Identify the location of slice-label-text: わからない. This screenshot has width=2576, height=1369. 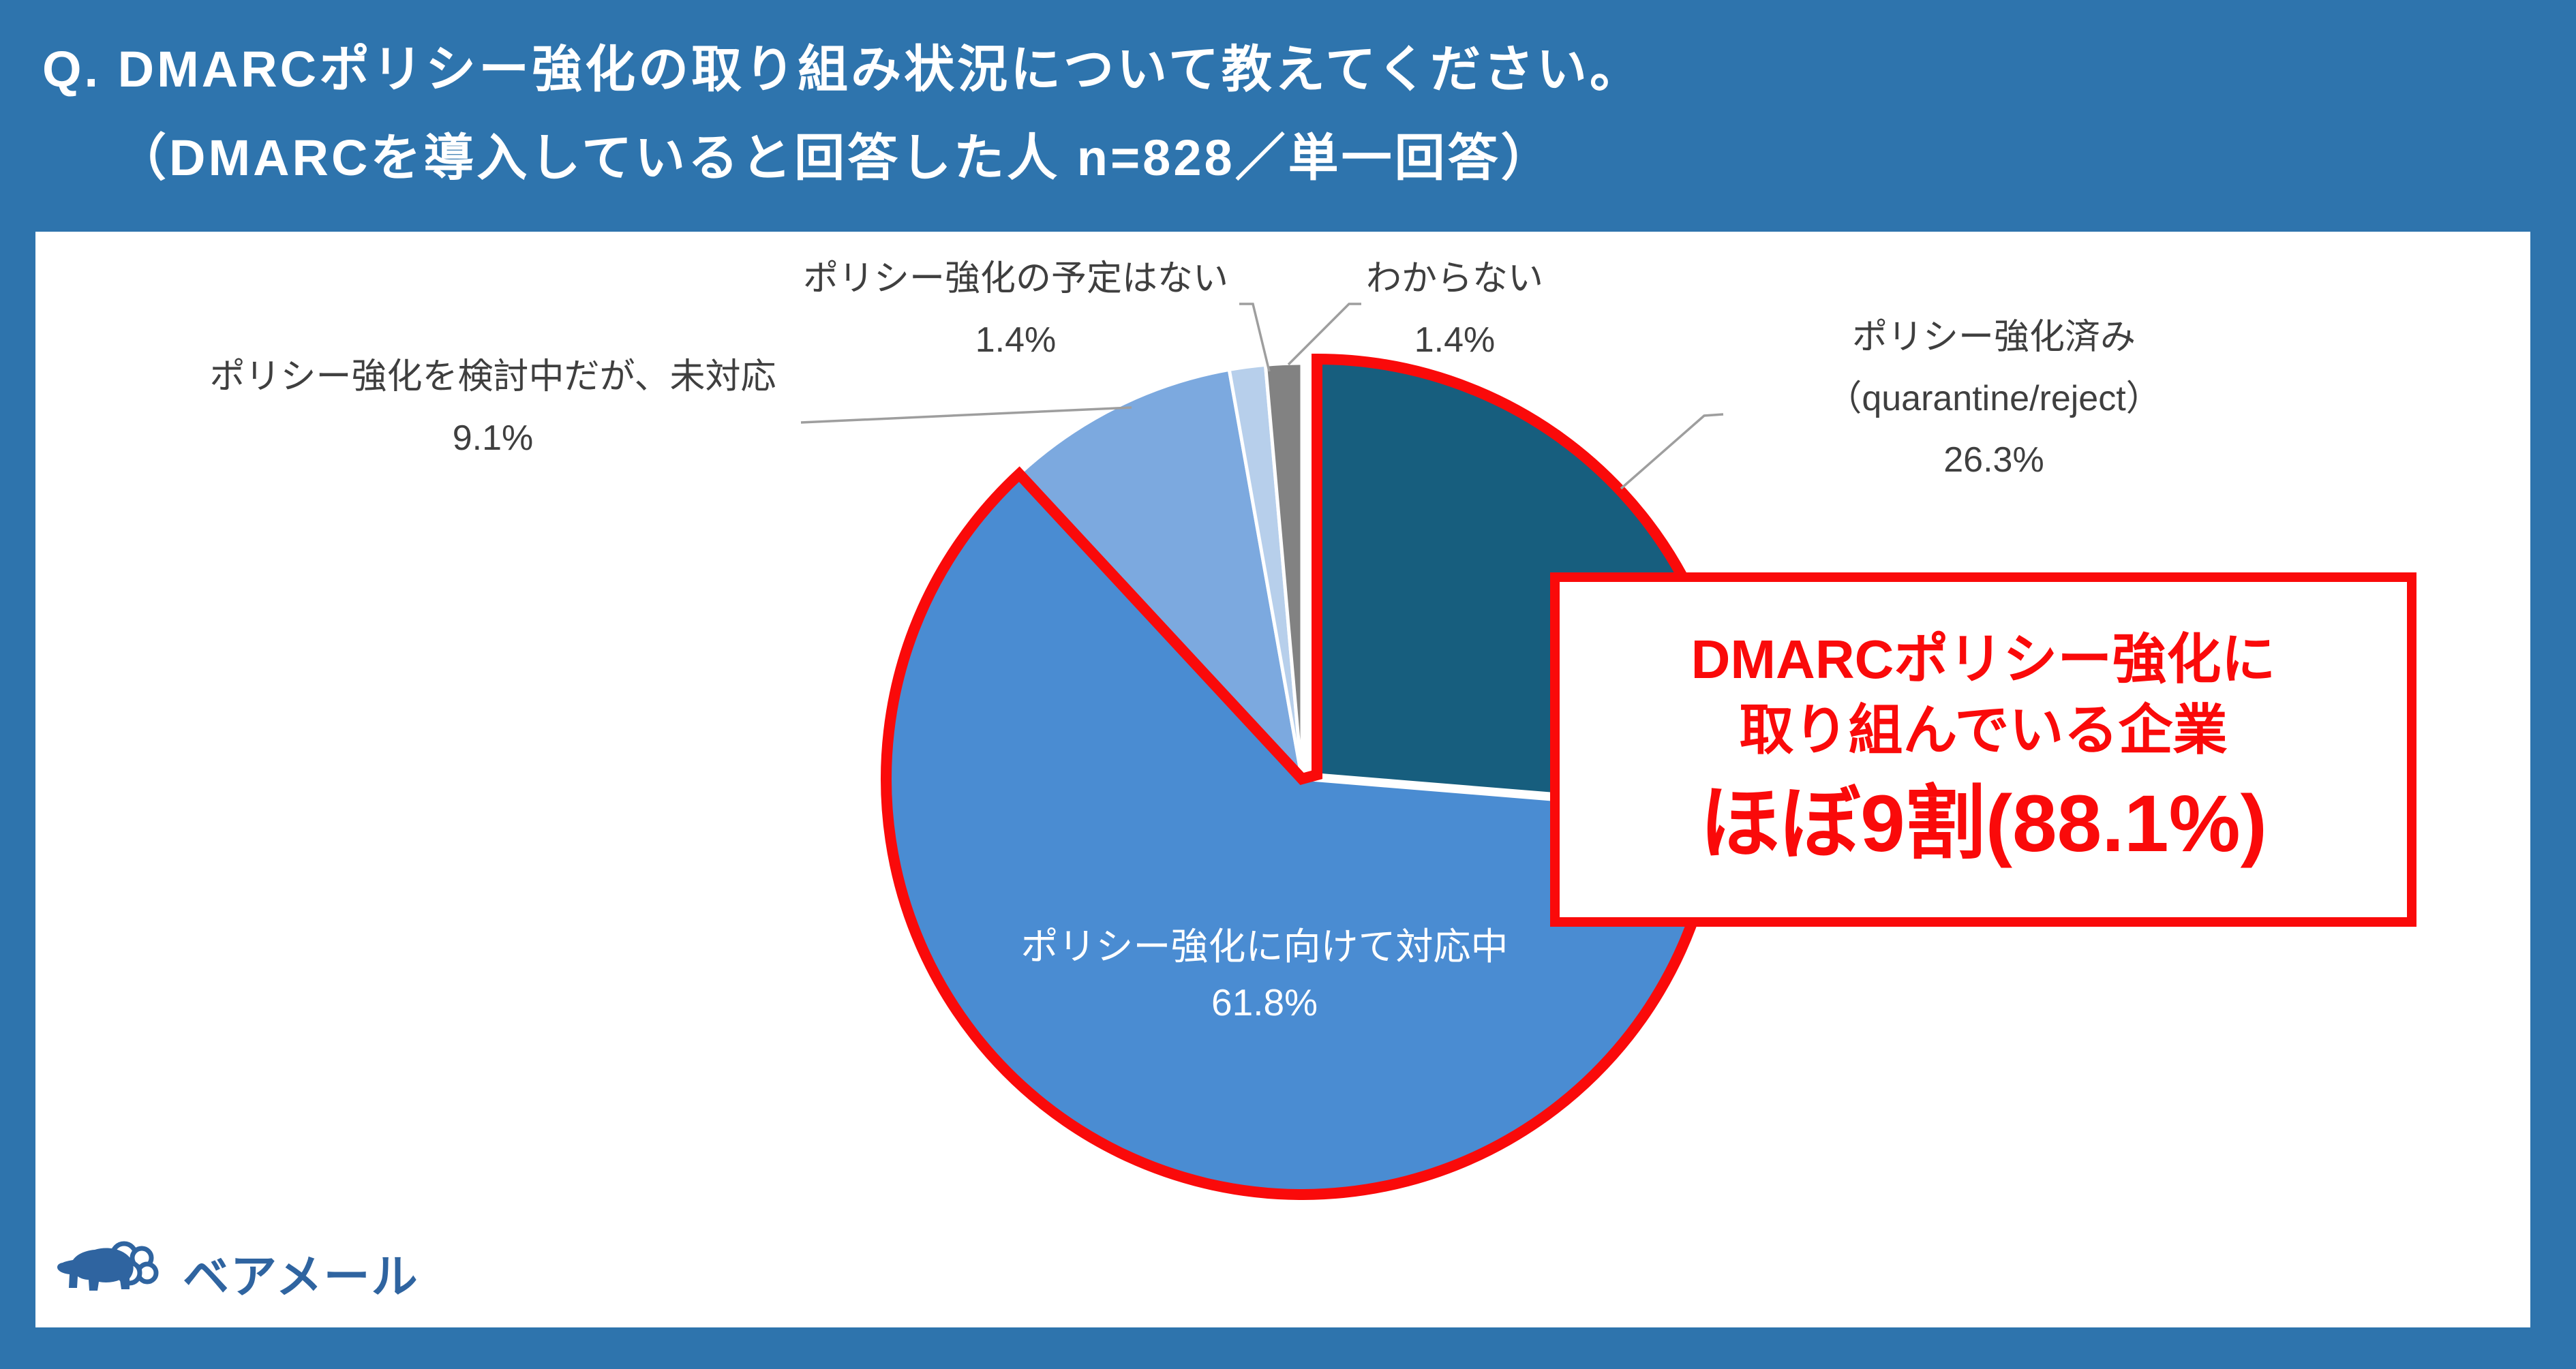
(1454, 278).